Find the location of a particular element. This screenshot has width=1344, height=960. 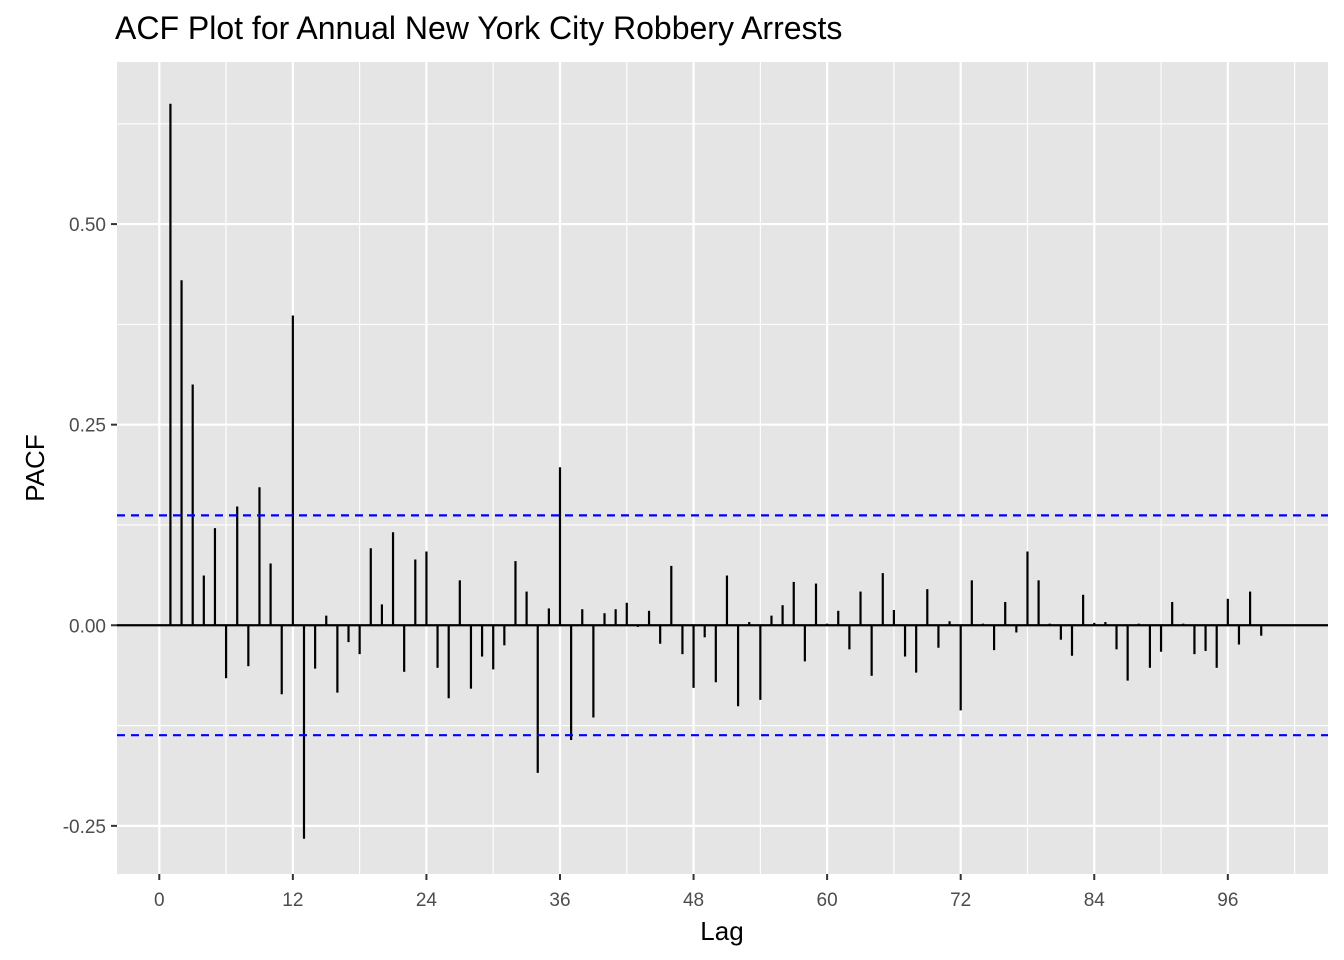

x-tick-label: 36 is located at coordinates (559, 900).